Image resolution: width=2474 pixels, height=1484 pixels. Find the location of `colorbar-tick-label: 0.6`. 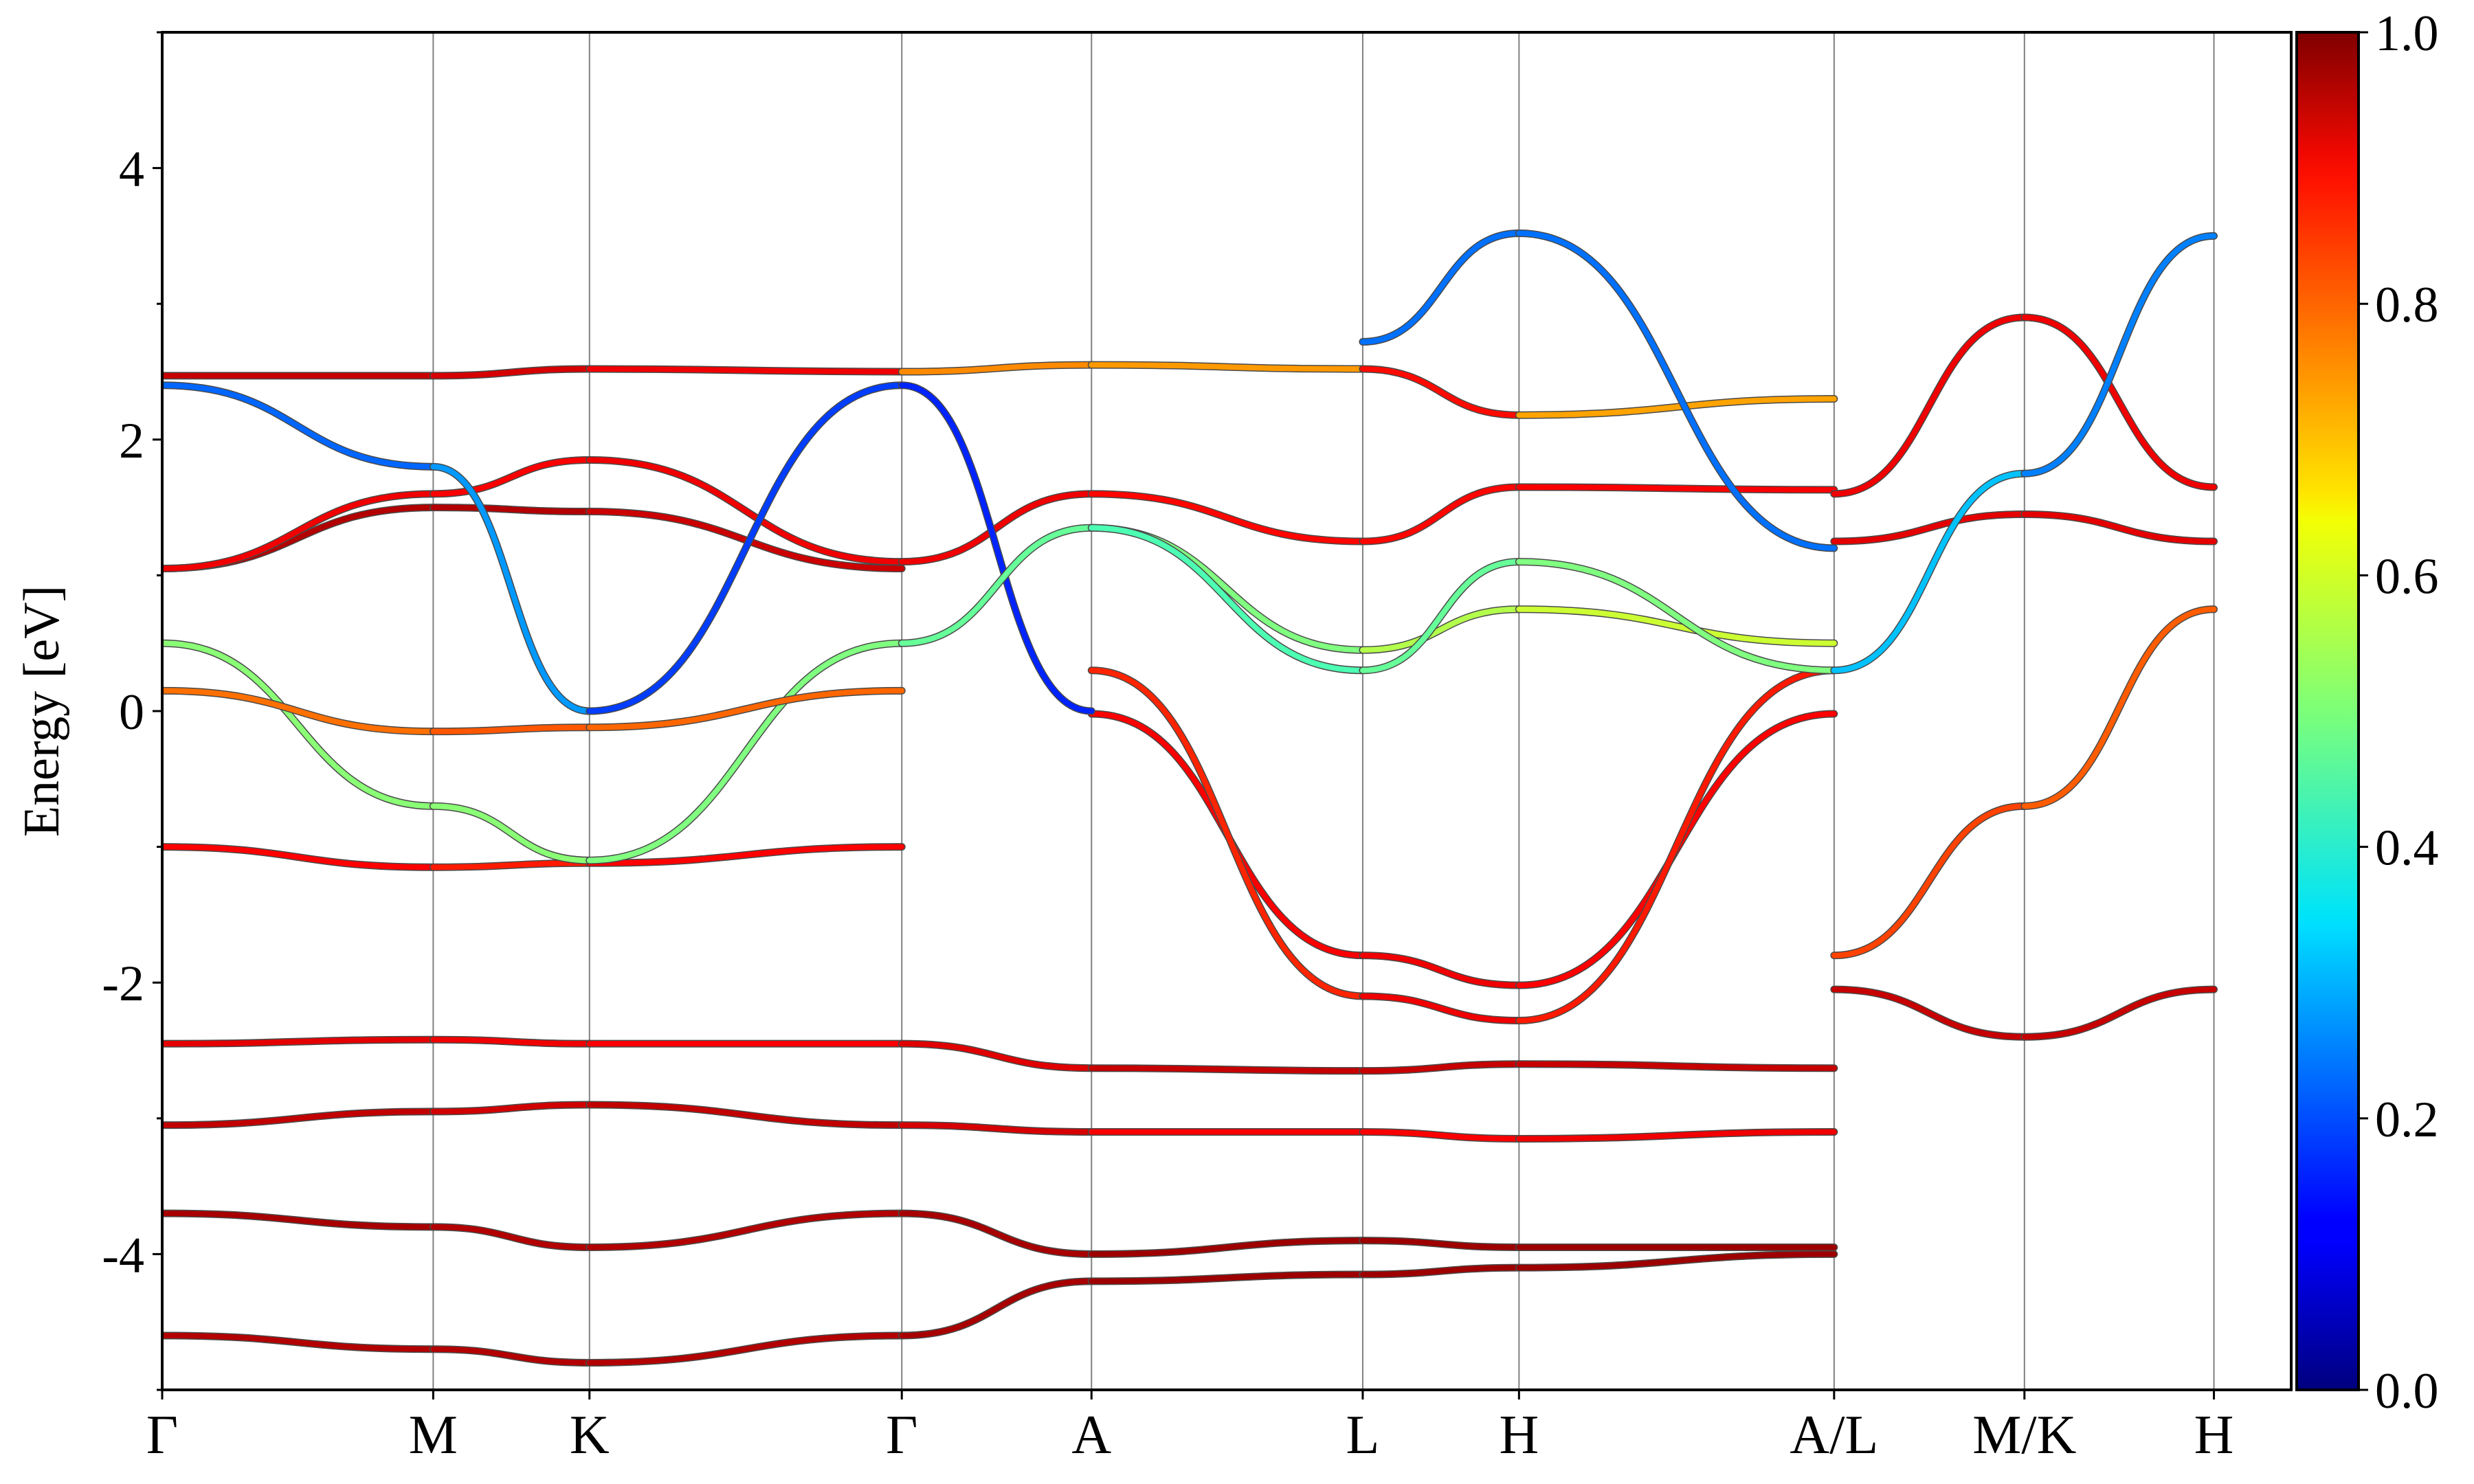

colorbar-tick-label: 0.6 is located at coordinates (2407, 576).